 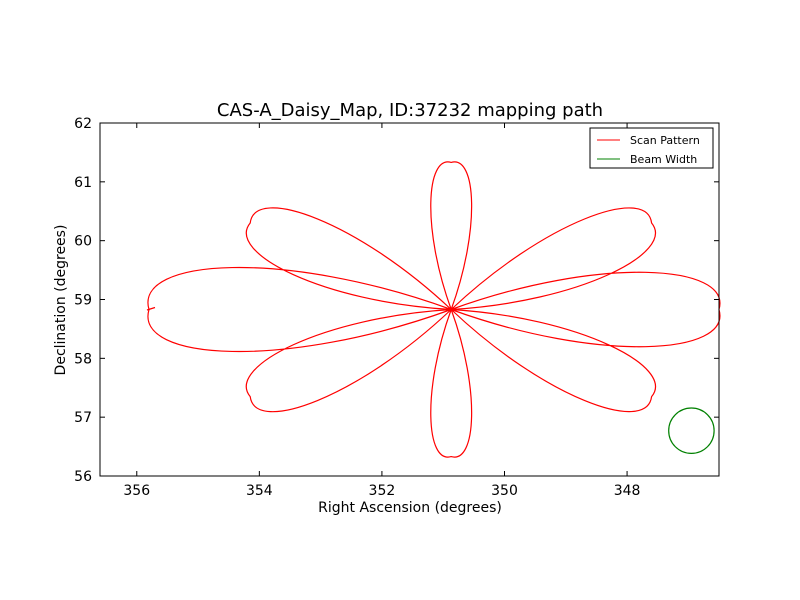 I want to click on x-tick-label: 350, so click(x=504, y=491).